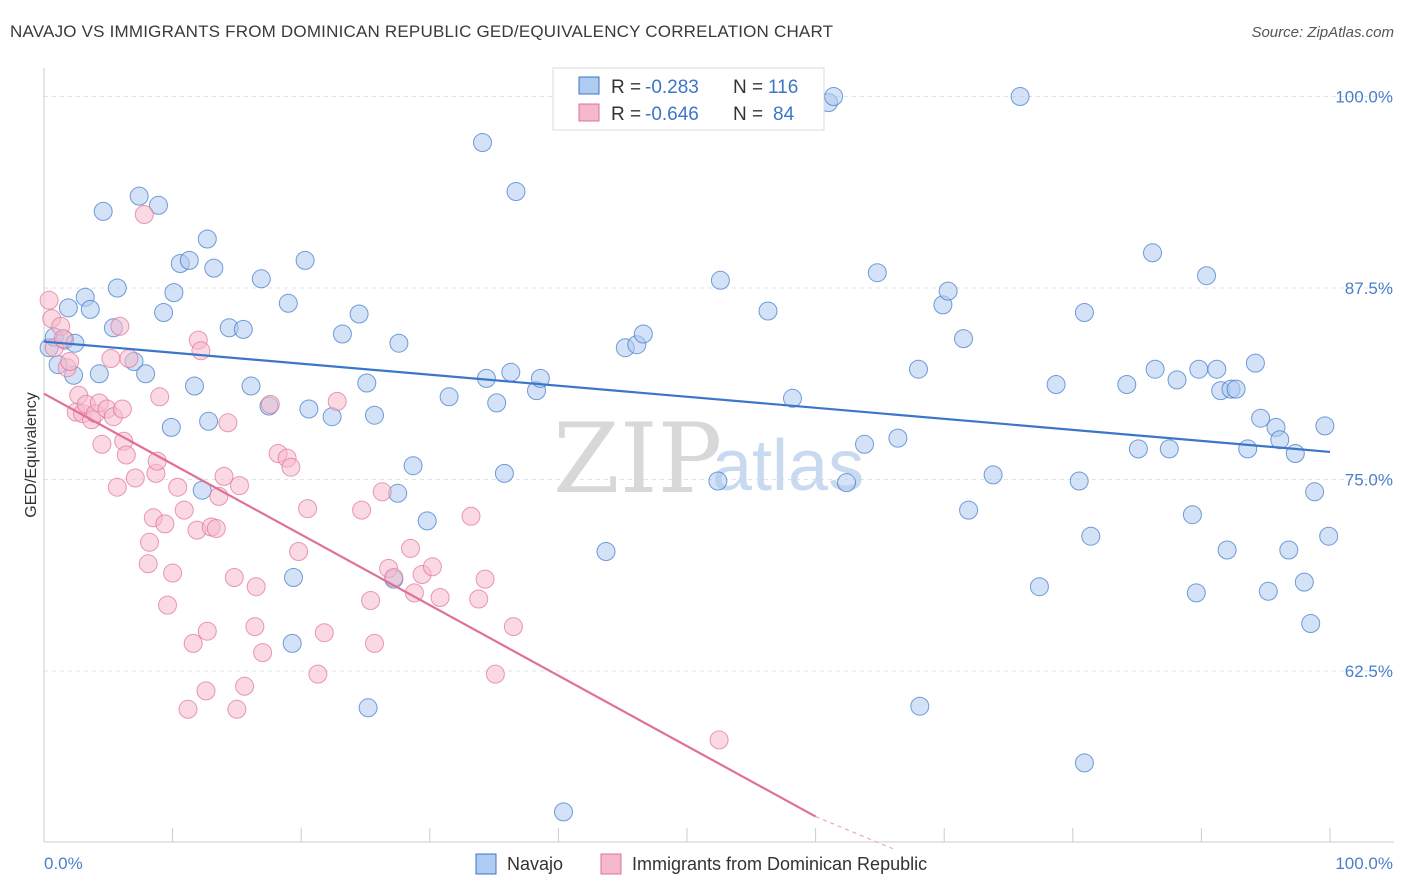  What do you see at coordinates (589, 85) in the screenshot?
I see `legend-swatch-navajo` at bounding box center [589, 85].